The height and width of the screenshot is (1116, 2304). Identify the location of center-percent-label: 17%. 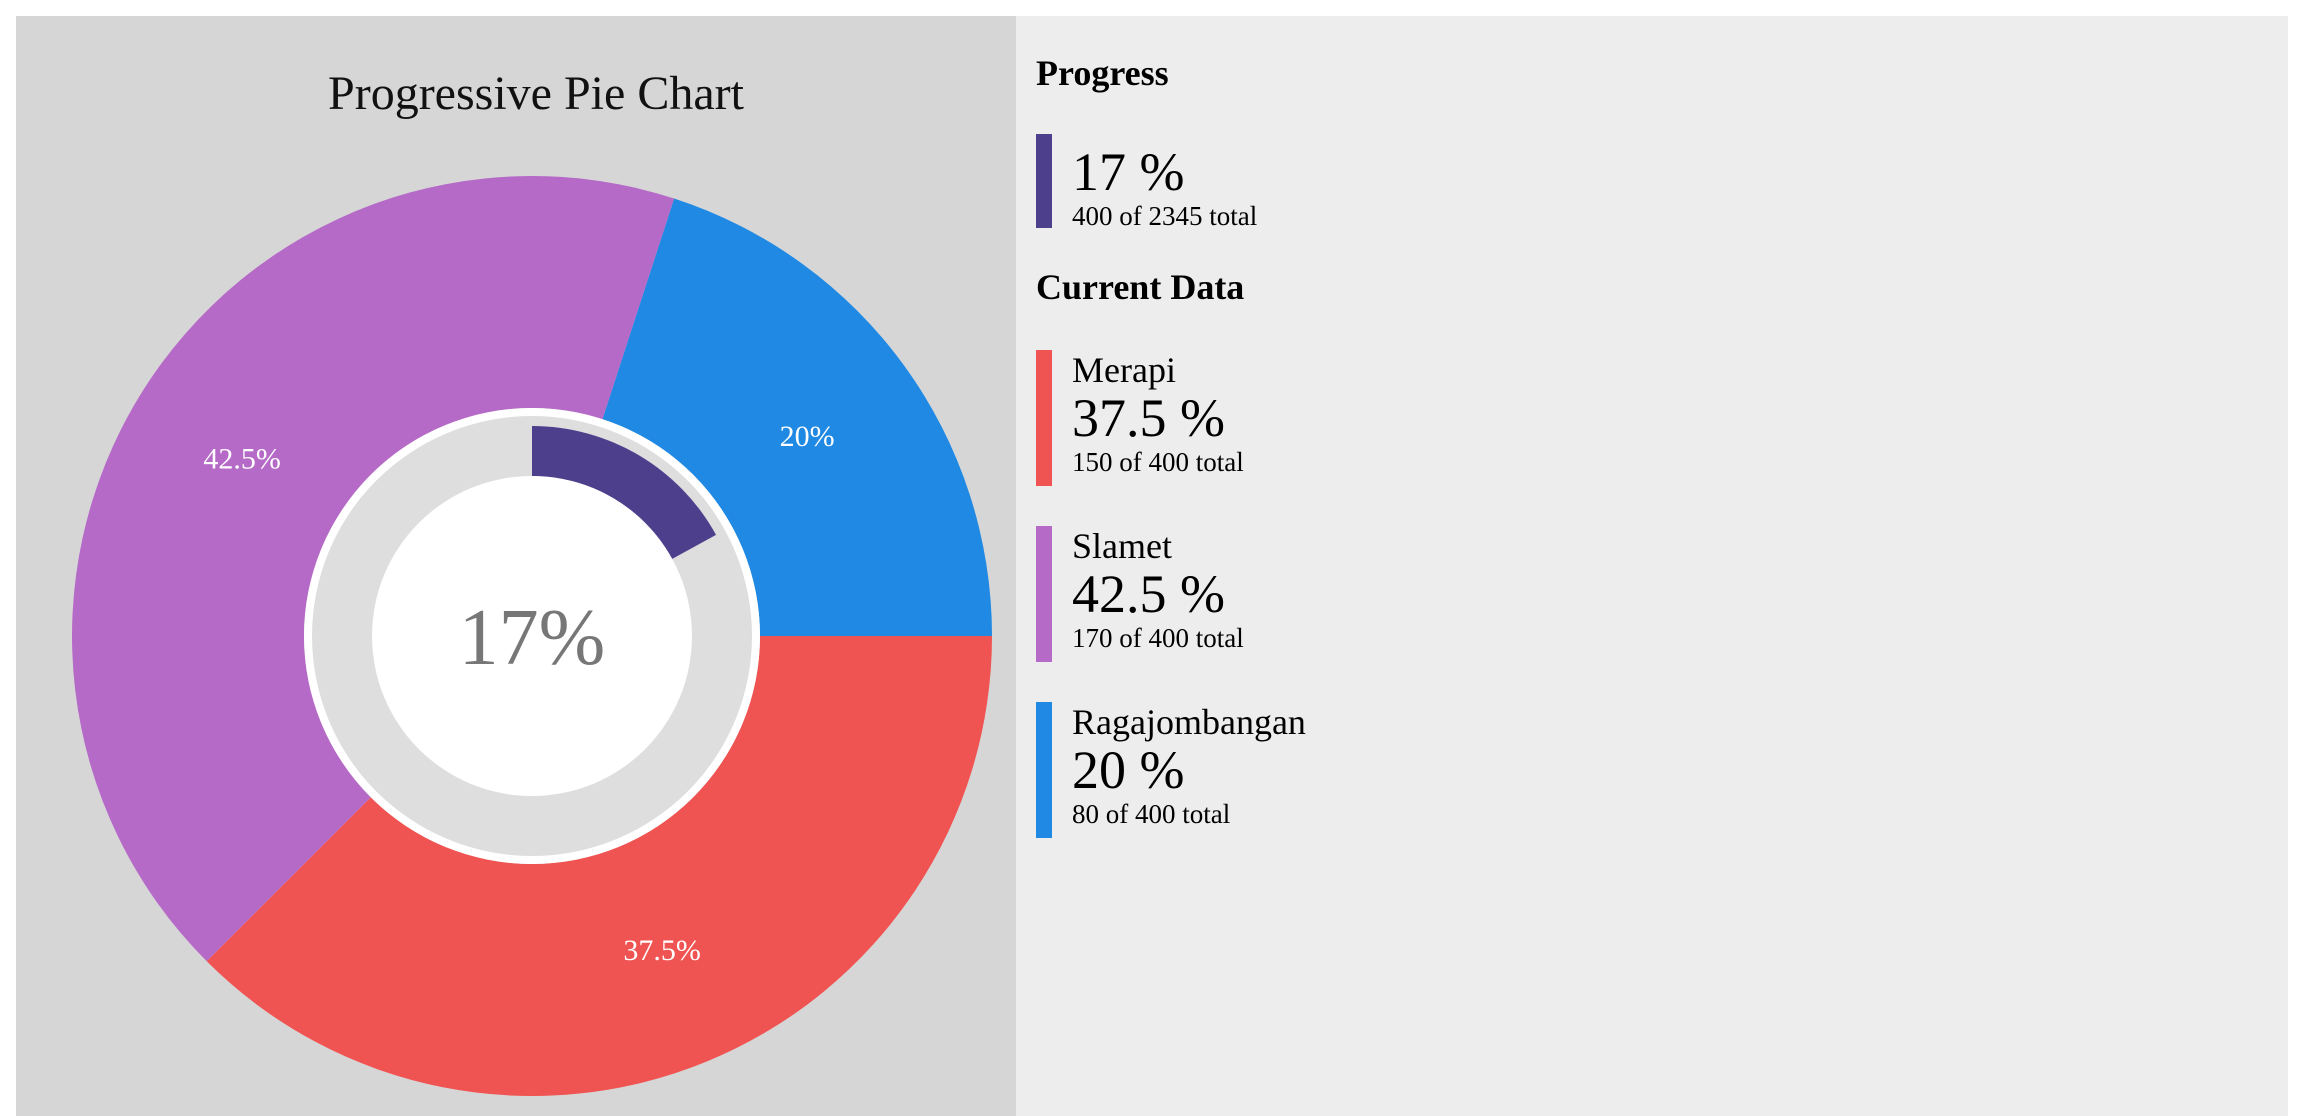
(532, 638).